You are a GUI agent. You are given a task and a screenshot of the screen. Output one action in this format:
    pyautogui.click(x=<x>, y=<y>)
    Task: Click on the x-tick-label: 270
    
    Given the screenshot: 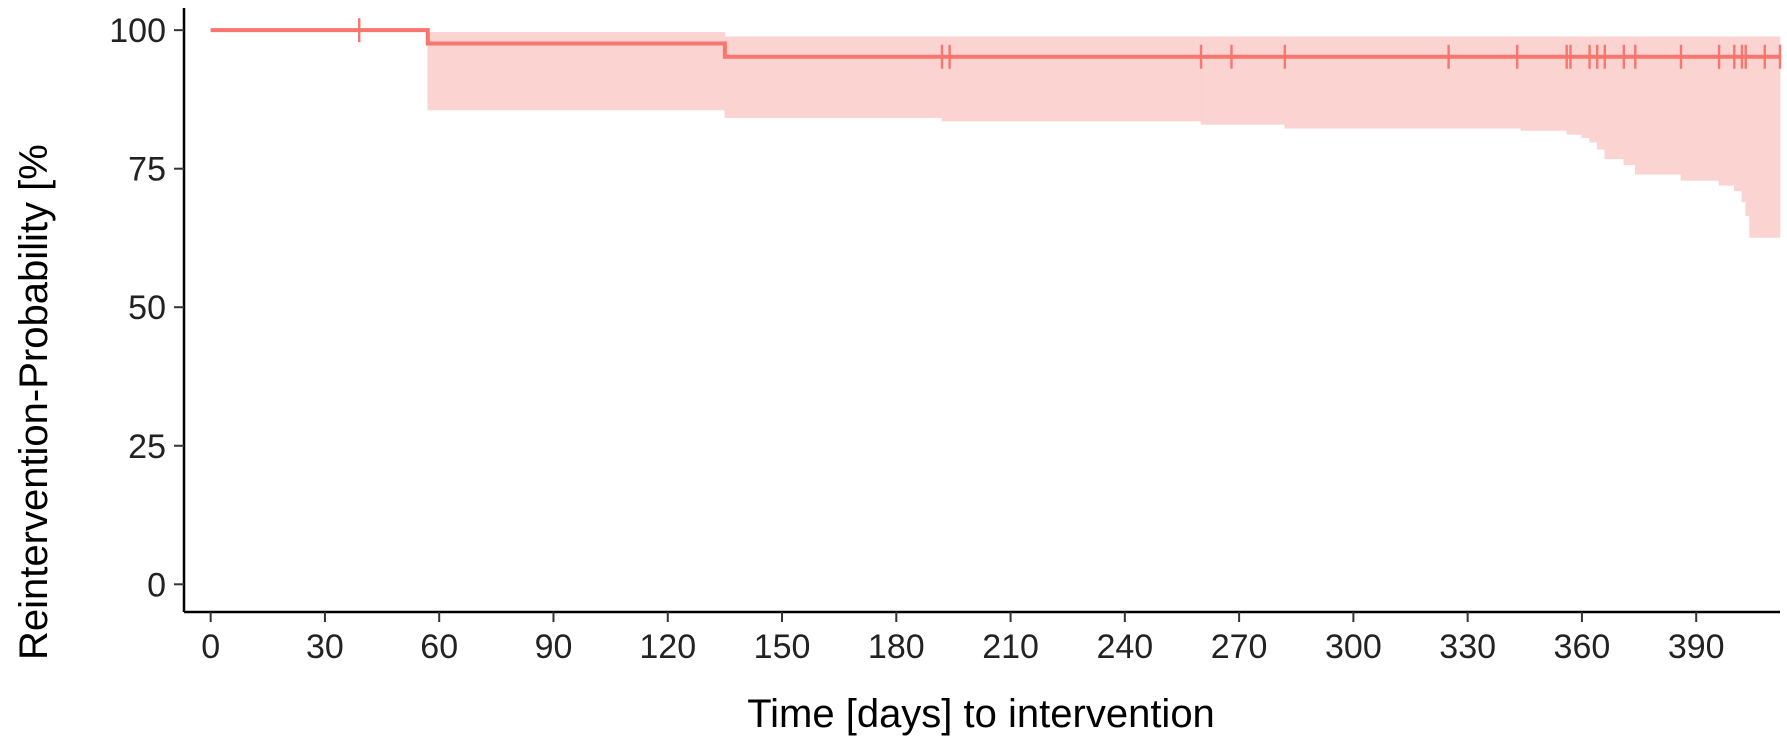 What is the action you would take?
    pyautogui.click(x=1239, y=647)
    